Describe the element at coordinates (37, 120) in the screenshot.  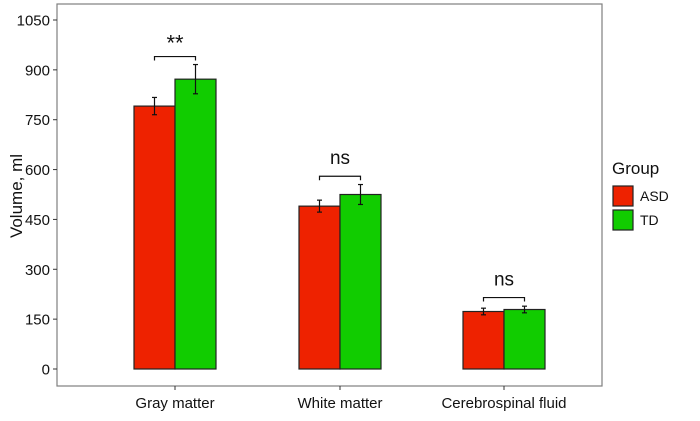
I see `y-tick-label: 750` at that location.